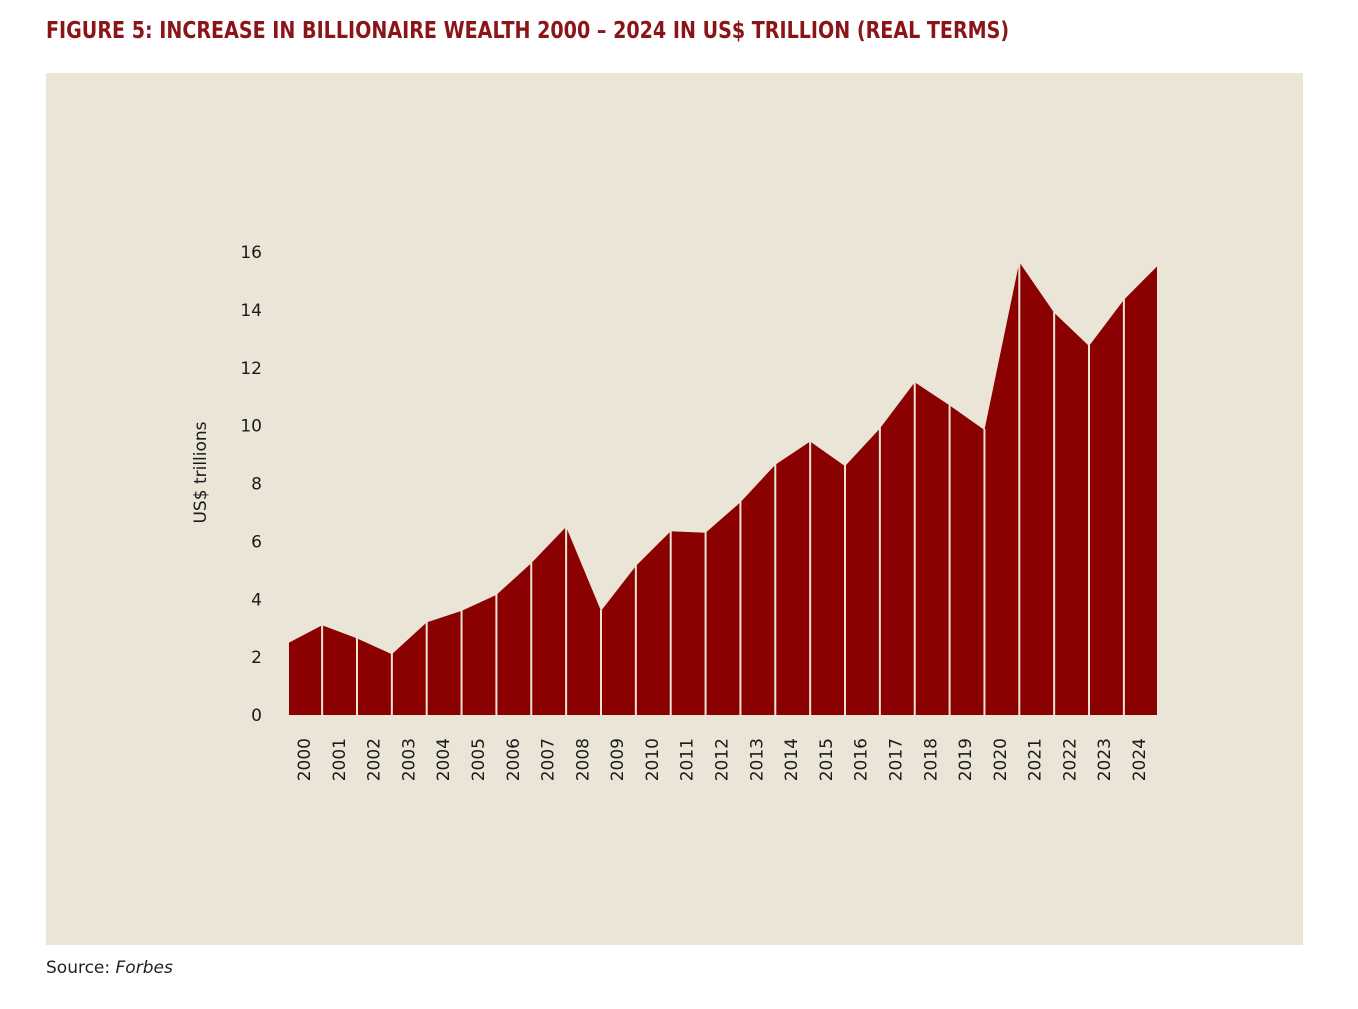  What do you see at coordinates (549, 759) in the screenshot?
I see `x-tick-label: 2007` at bounding box center [549, 759].